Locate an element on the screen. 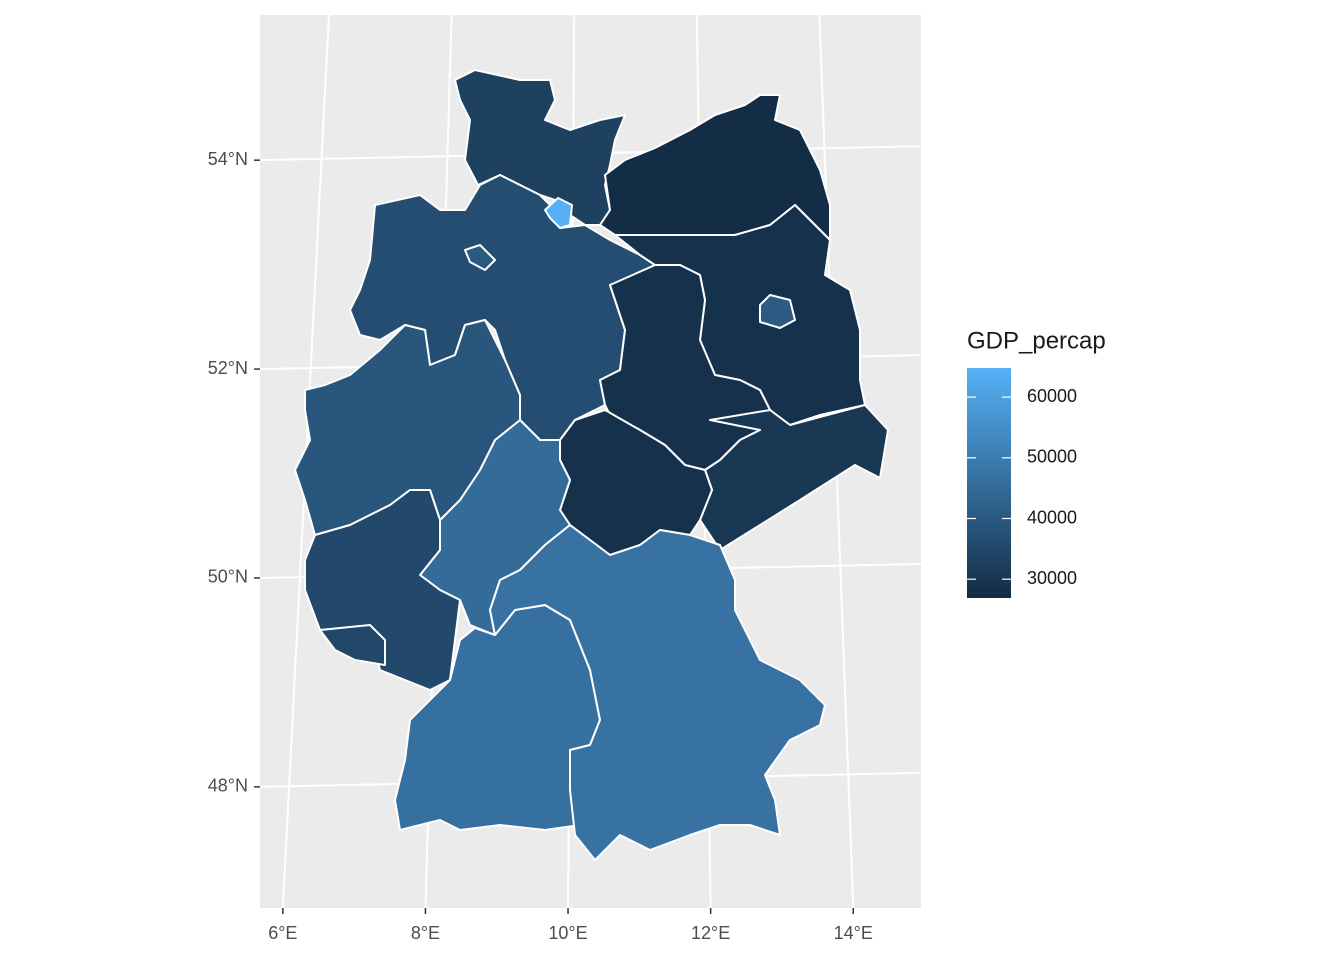 This screenshot has height=960, width=1344. x-tick-label: 10°E is located at coordinates (567, 933).